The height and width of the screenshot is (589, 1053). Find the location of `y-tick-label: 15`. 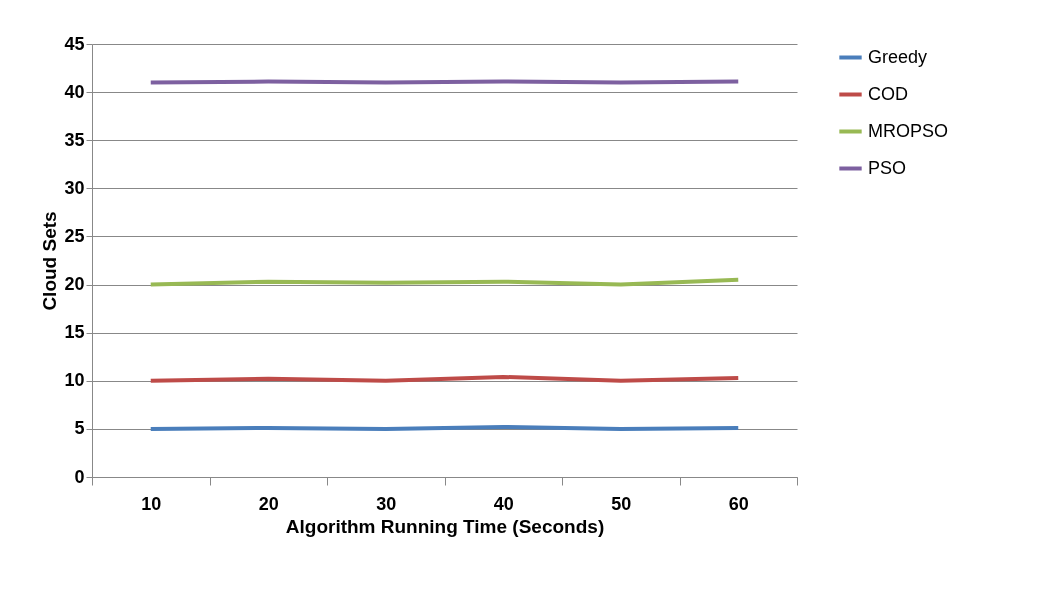

y-tick-label: 15 is located at coordinates (74, 332).